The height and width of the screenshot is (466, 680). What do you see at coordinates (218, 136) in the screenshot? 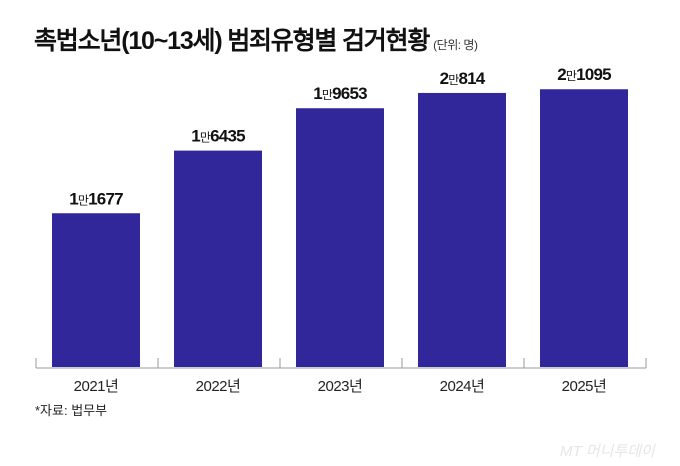
I see `data-label: 1만6435` at bounding box center [218, 136].